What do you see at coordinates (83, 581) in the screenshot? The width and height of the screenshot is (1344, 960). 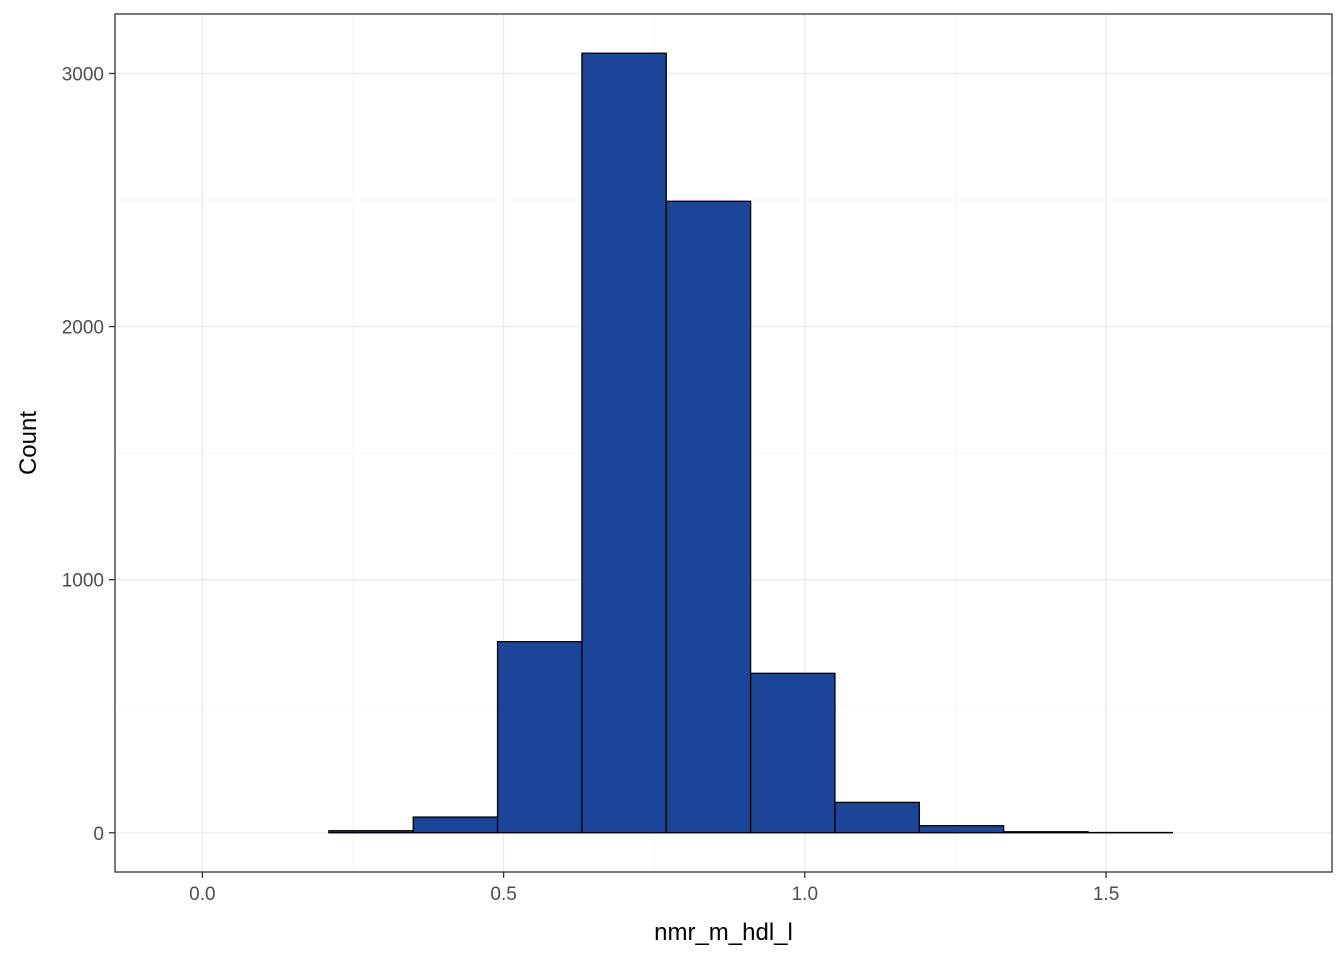 I see `y-tick-label: 1000` at bounding box center [83, 581].